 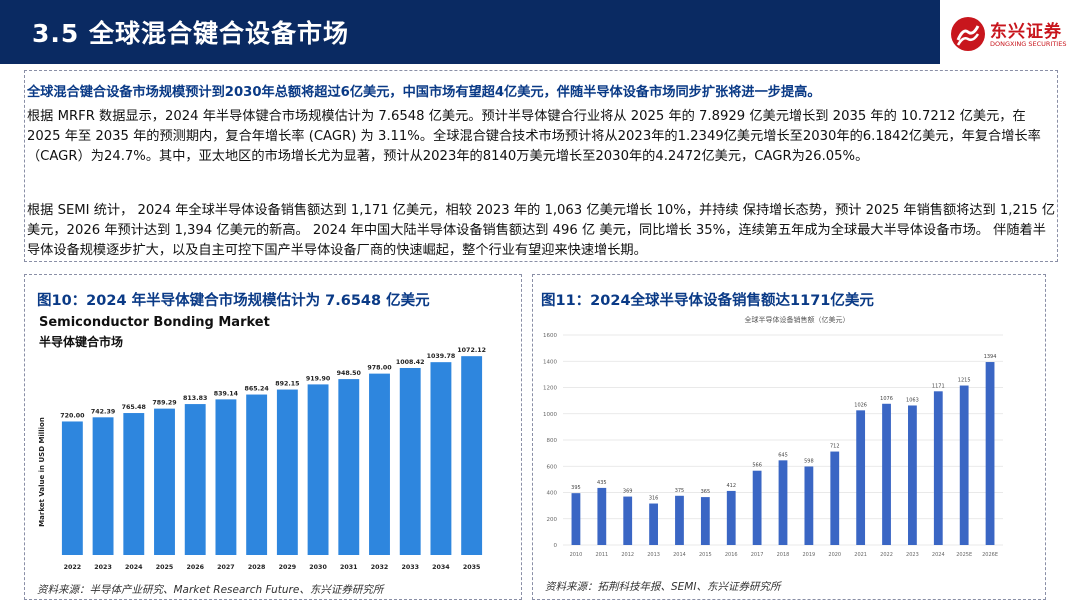 I want to click on chart1-x-tick: 2033, so click(x=410, y=567).